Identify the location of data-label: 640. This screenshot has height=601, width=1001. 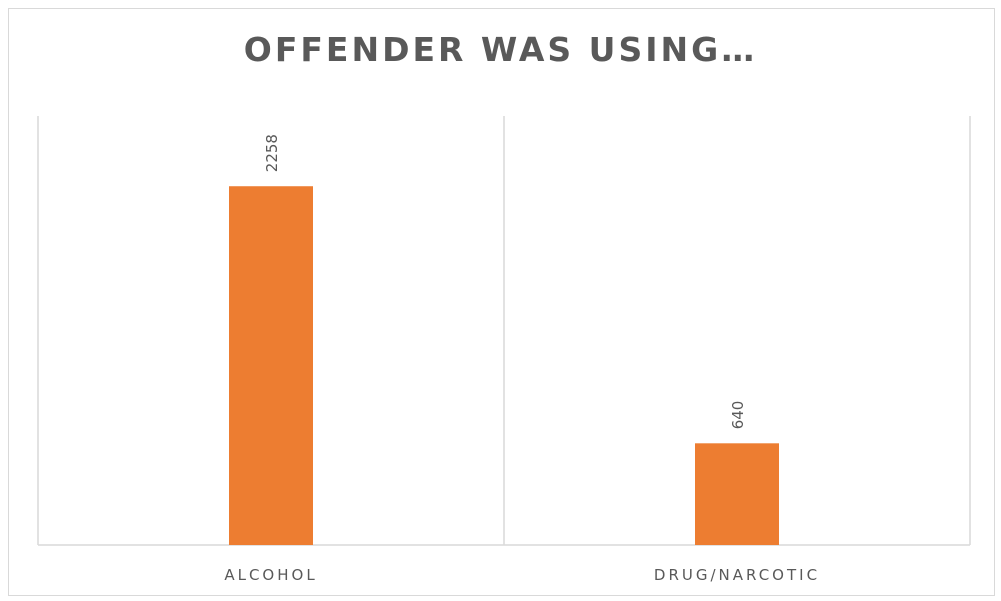
(738, 415).